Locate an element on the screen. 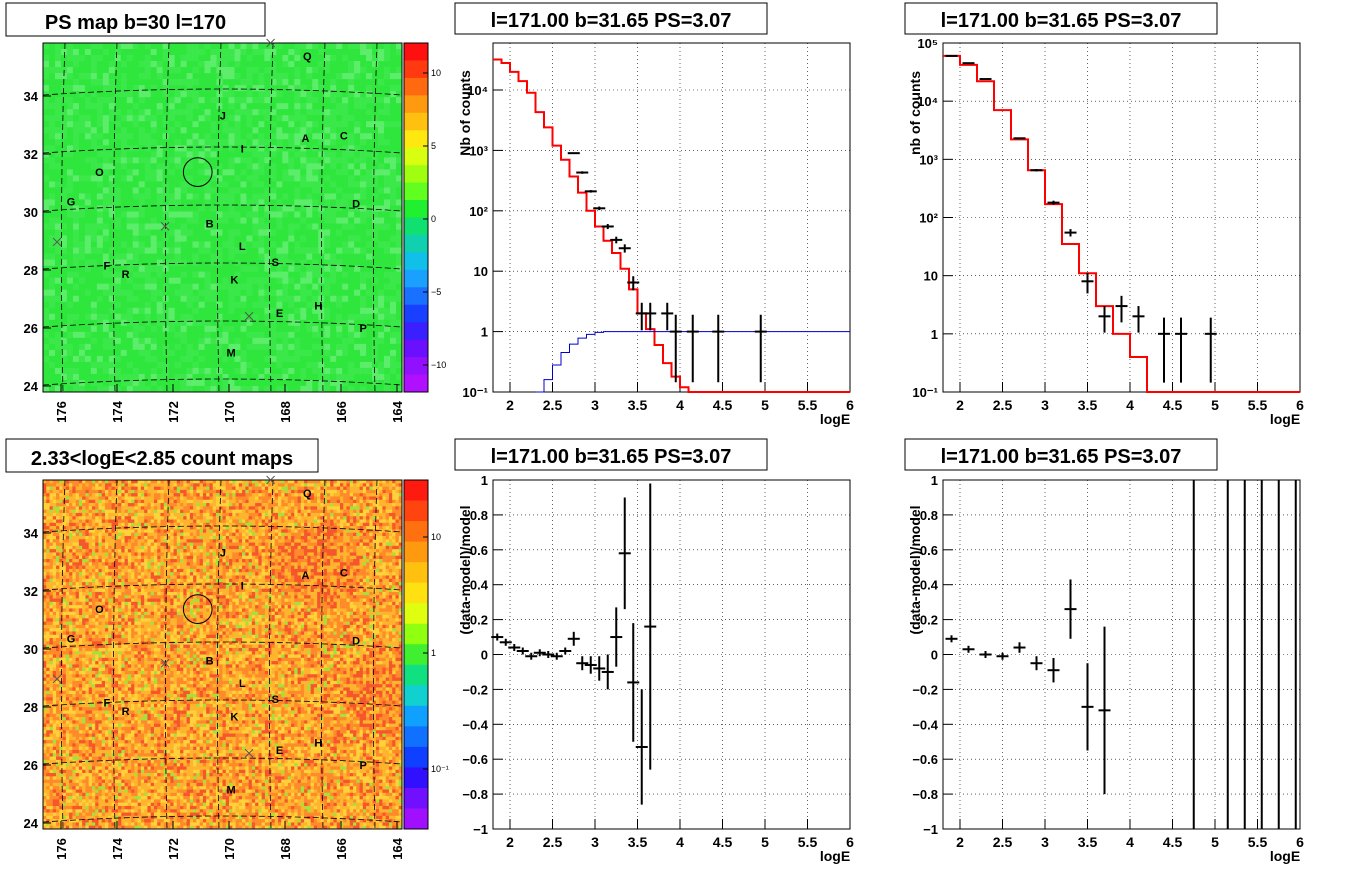 The height and width of the screenshot is (875, 1348). colorbar-tick-label: 10 is located at coordinates (436, 73).